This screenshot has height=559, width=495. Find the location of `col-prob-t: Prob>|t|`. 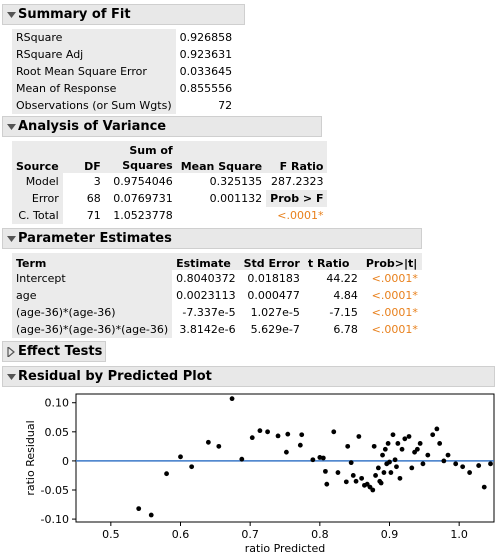

col-prob-t: Prob>|t| is located at coordinates (391, 261).